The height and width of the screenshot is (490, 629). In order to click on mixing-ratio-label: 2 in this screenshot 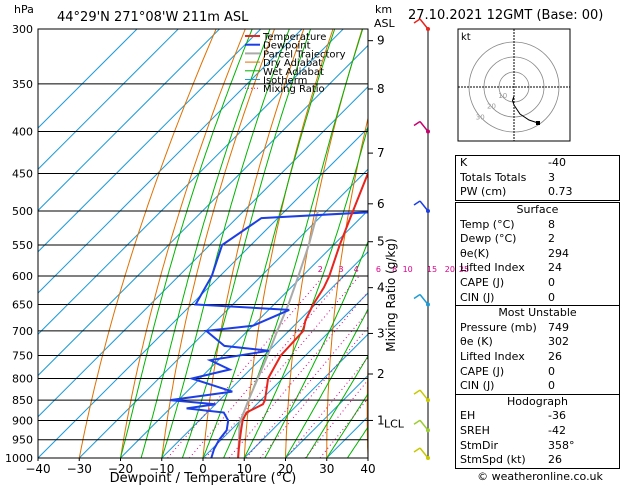, I will do `click(320, 269)`.